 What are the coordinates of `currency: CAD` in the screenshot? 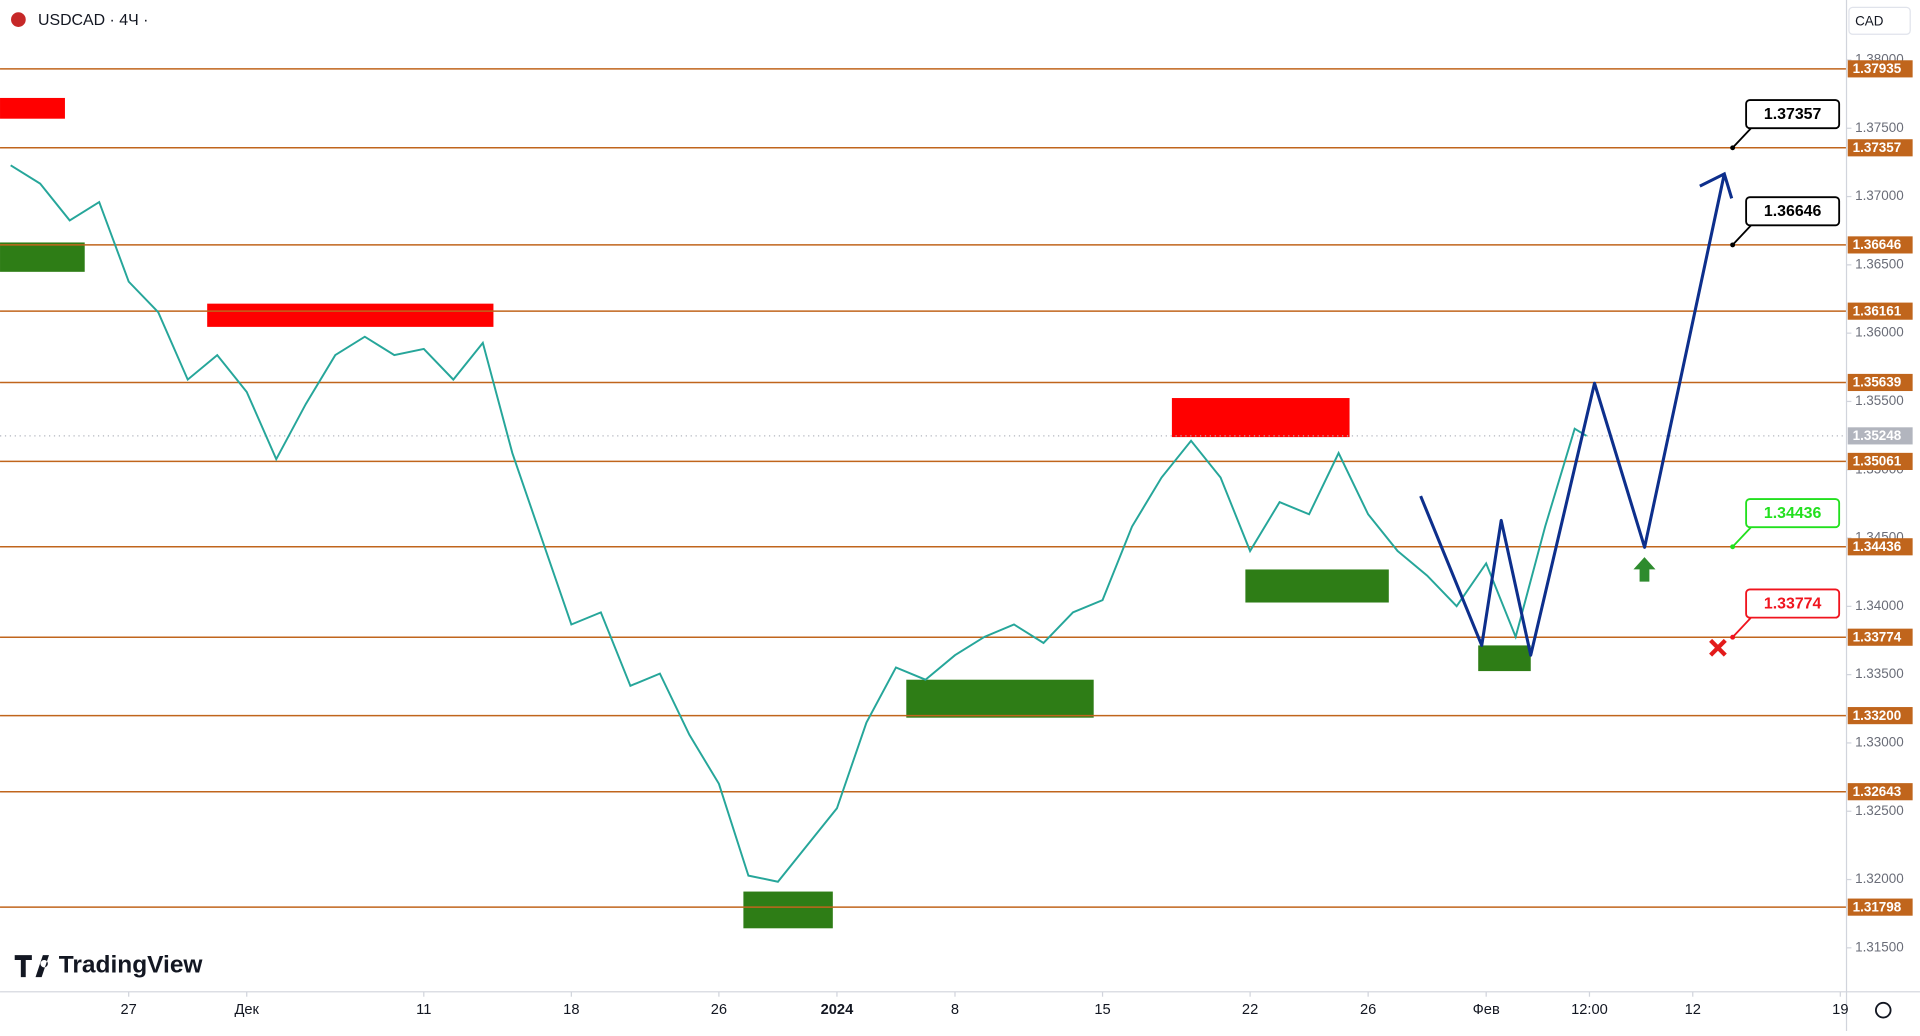 It's located at (1869, 21).